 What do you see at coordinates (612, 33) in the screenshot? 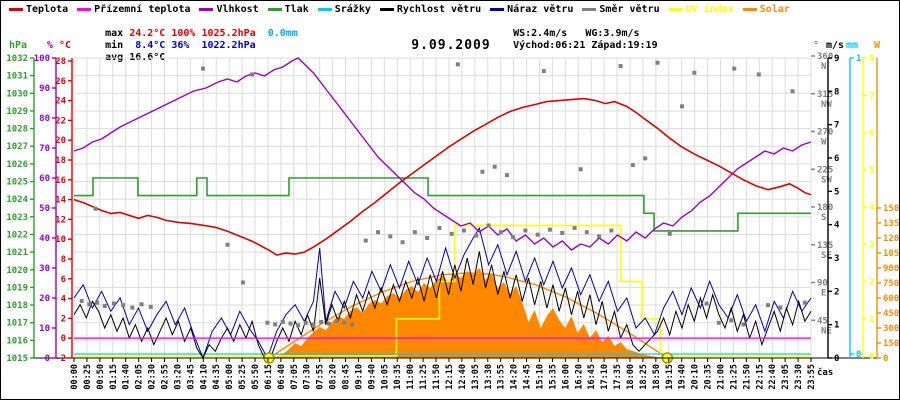
I see `stats-wind-gust: WG:3.9m/s` at bounding box center [612, 33].